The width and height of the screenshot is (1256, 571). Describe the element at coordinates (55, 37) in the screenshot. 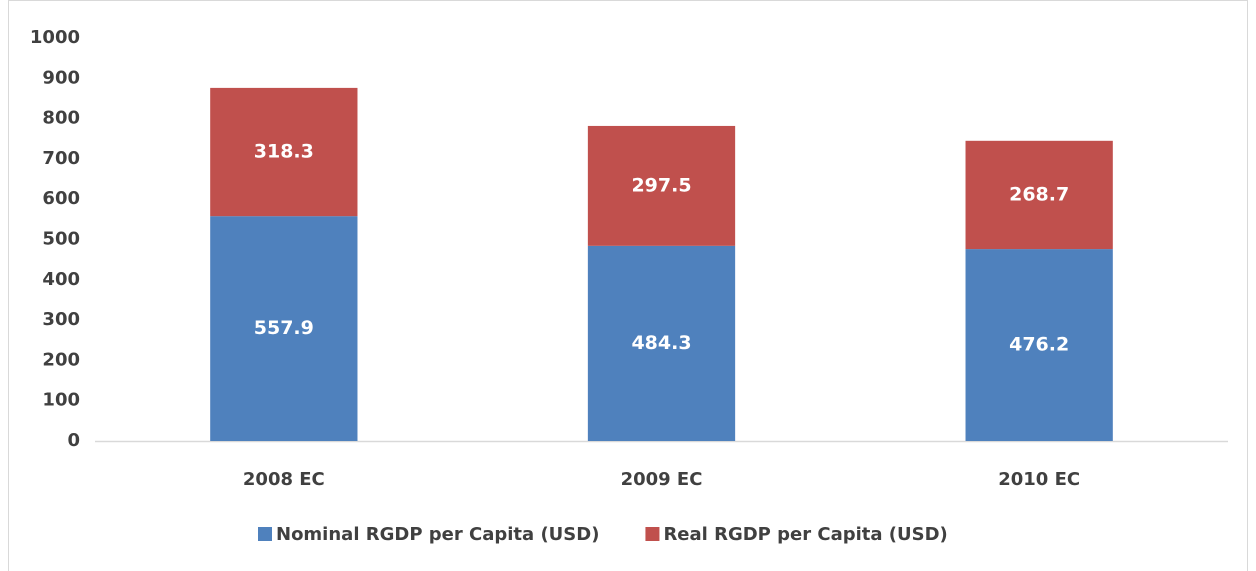

I see `y-tick-label: 1000` at that location.